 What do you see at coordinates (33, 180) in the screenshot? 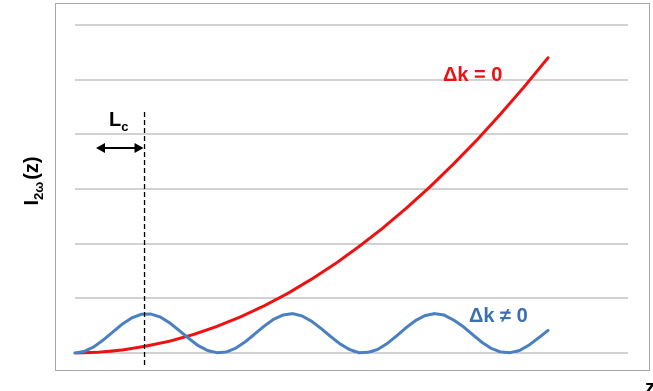
I see `y-axis-label: I2ω (z)` at bounding box center [33, 180].